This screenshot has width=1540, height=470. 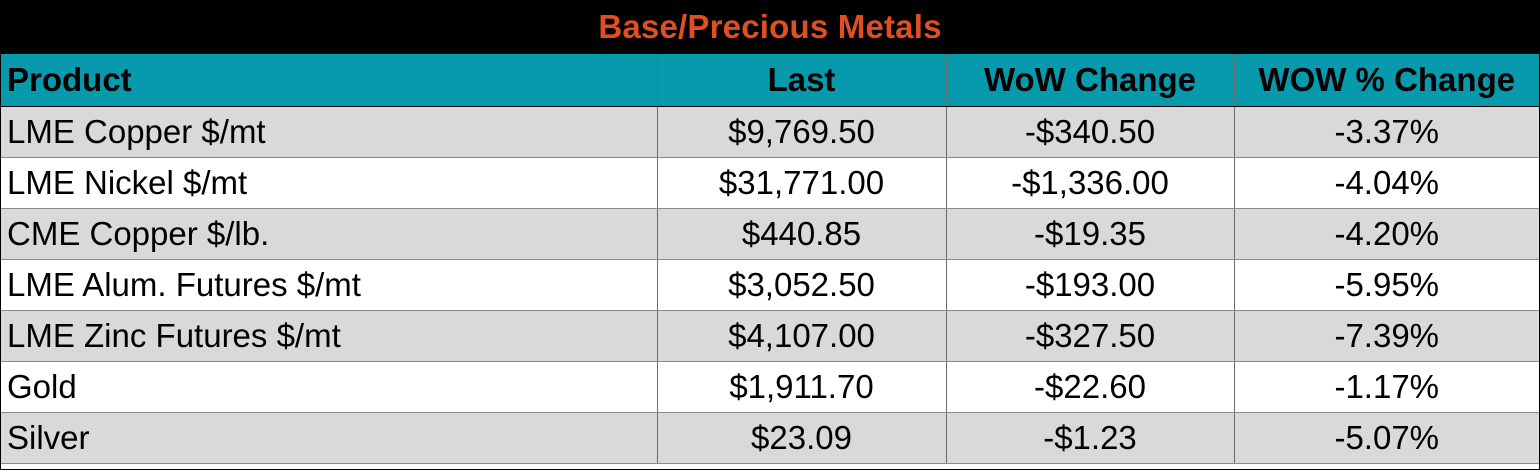 What do you see at coordinates (329, 438) in the screenshot?
I see `cell-product: Silver` at bounding box center [329, 438].